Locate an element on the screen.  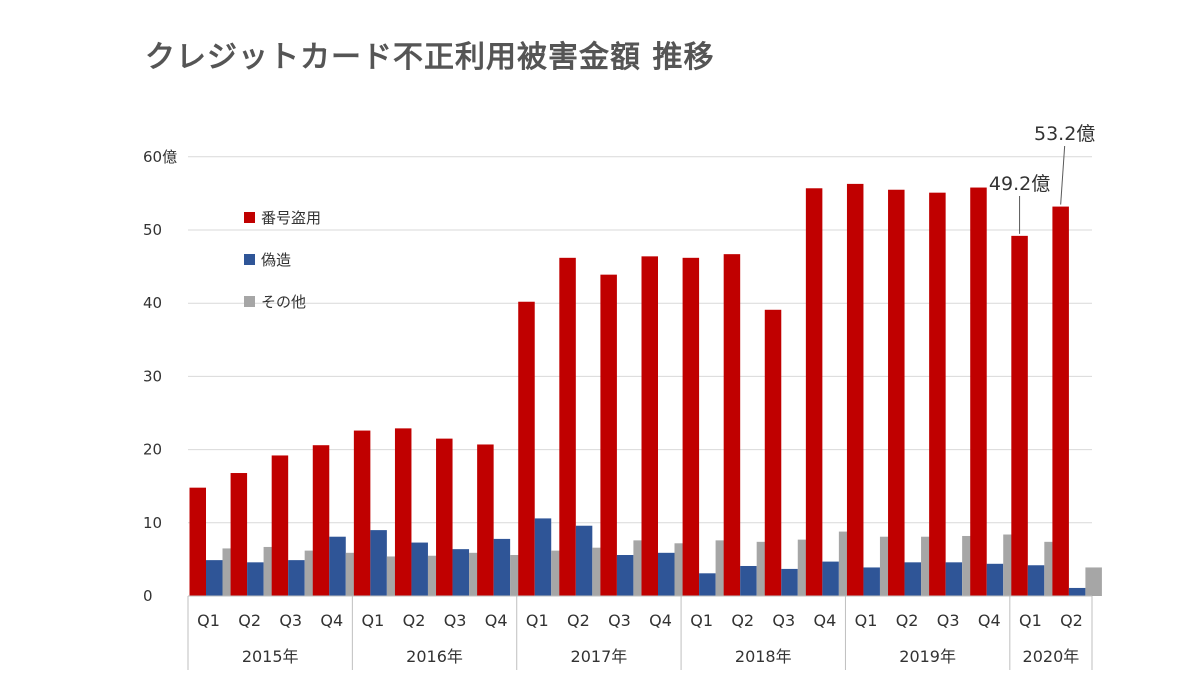
y-axis-ticks: 0 10 20 30 40 50 60億 is located at coordinates (160, 376).